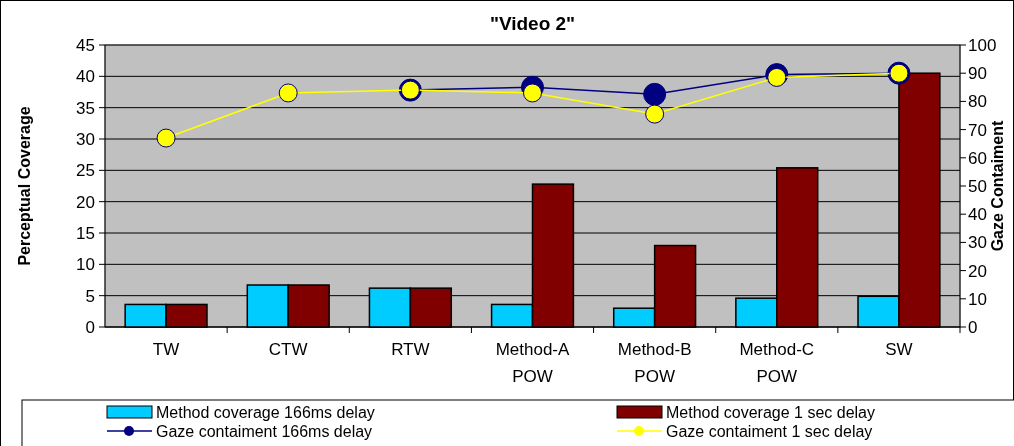  Describe the element at coordinates (288, 349) in the screenshot. I see `x-tick-label: CTW` at that location.